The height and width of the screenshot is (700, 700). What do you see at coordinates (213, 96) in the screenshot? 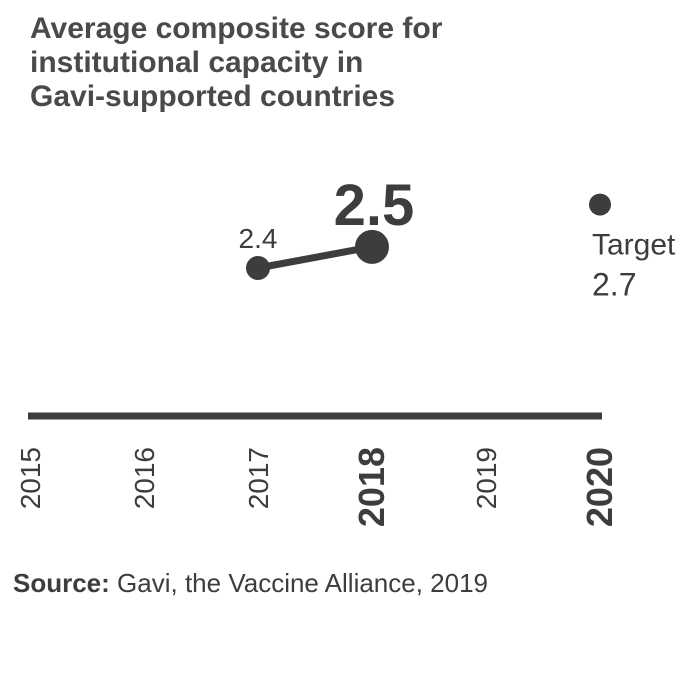
I see `chart-title-line: Gavi-supported countries` at bounding box center [213, 96].